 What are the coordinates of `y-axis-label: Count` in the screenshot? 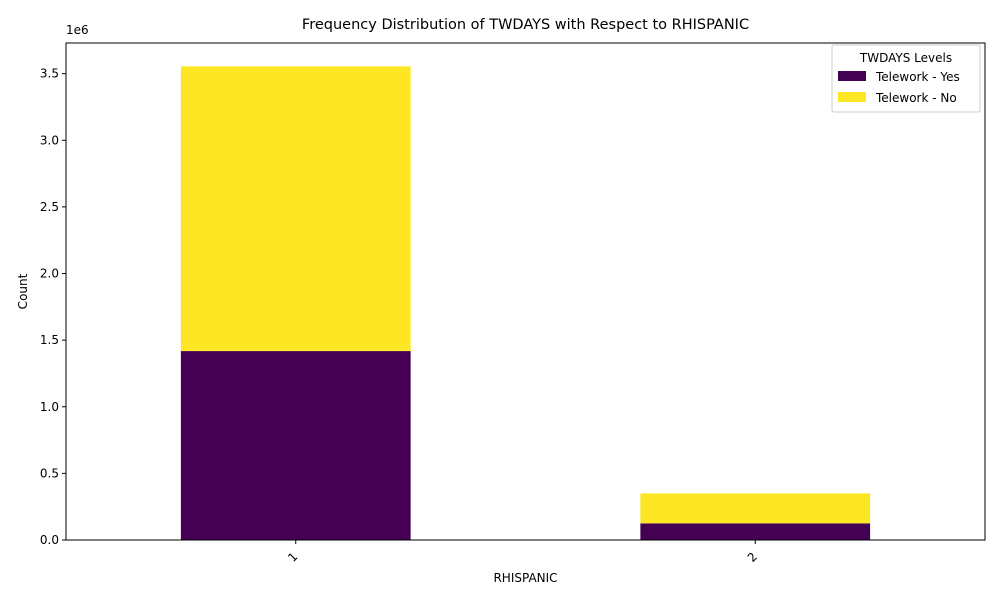 It's located at (23, 291).